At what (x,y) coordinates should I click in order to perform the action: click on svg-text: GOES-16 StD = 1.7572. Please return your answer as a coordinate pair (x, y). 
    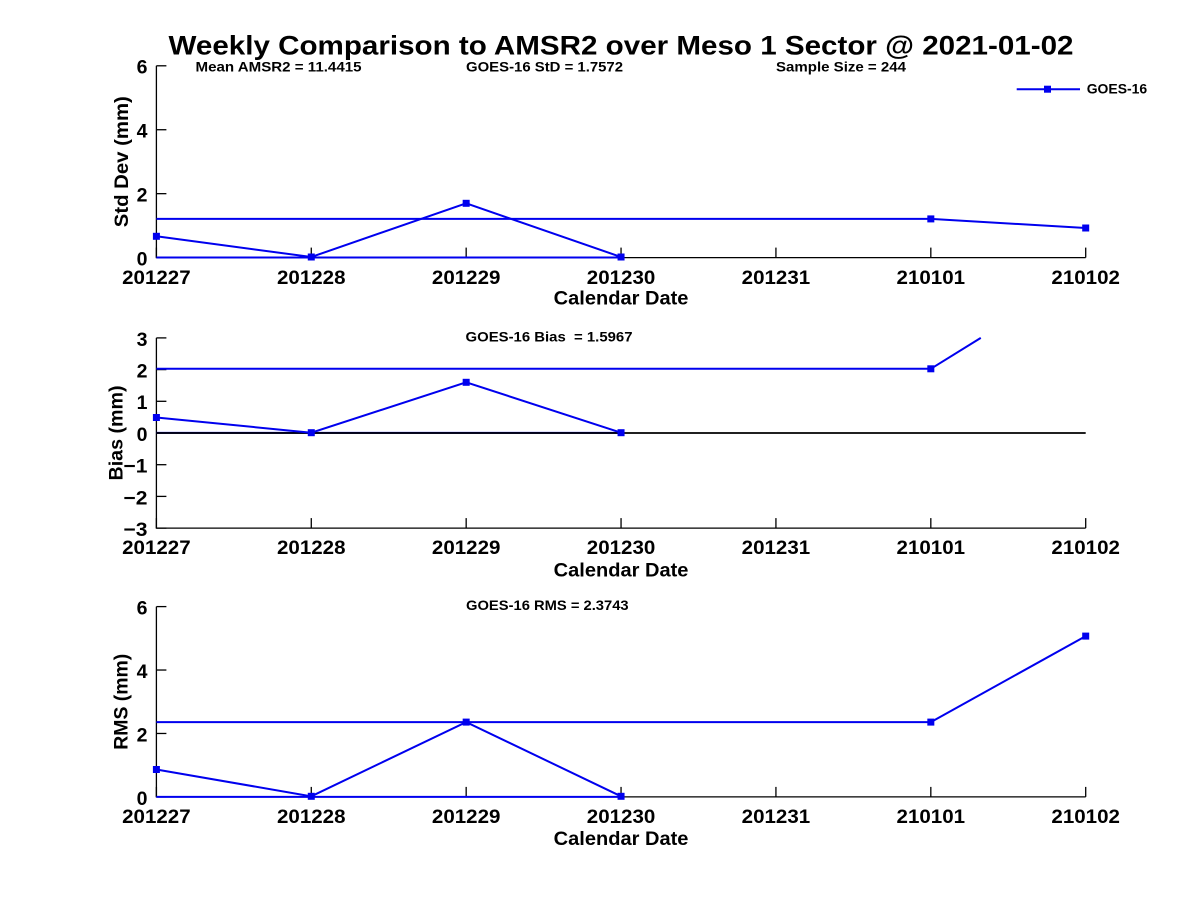
    Looking at the image, I should click on (544, 66).